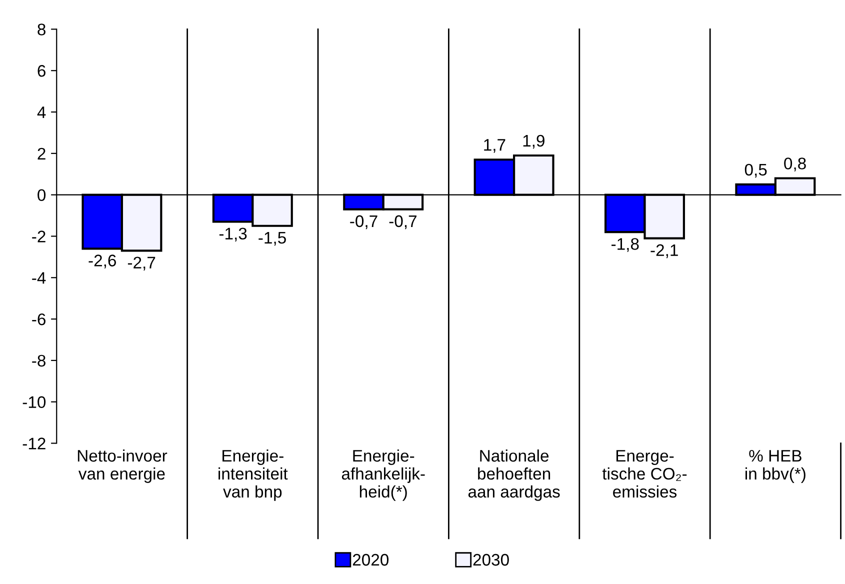  Describe the element at coordinates (34, 402) in the screenshot. I see `y-tick-label: -10` at that location.